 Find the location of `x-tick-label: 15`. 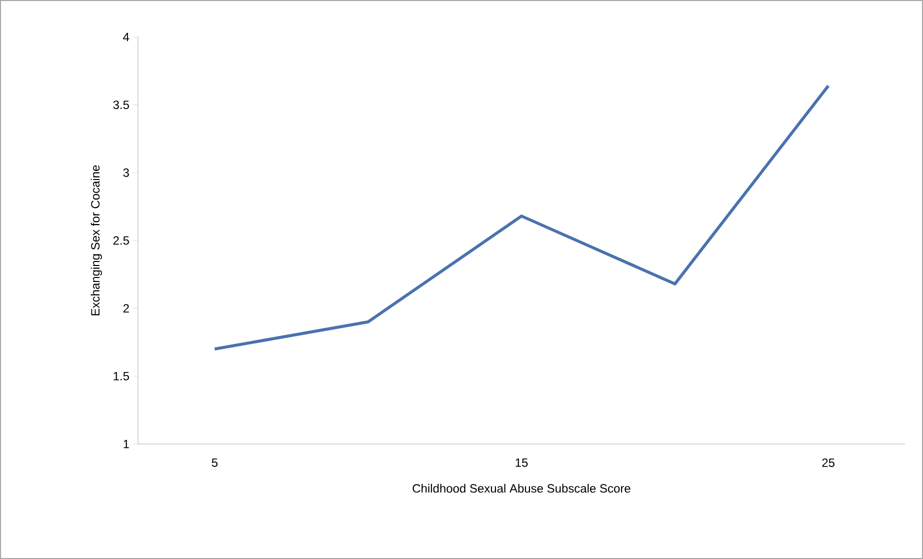

x-tick-label: 15 is located at coordinates (522, 462).